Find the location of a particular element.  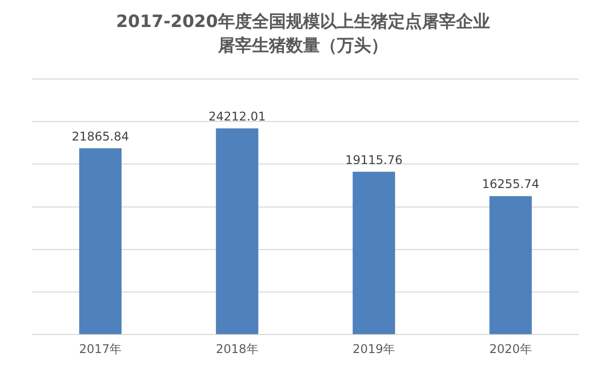

x-tick-label: 2019年 is located at coordinates (374, 349).